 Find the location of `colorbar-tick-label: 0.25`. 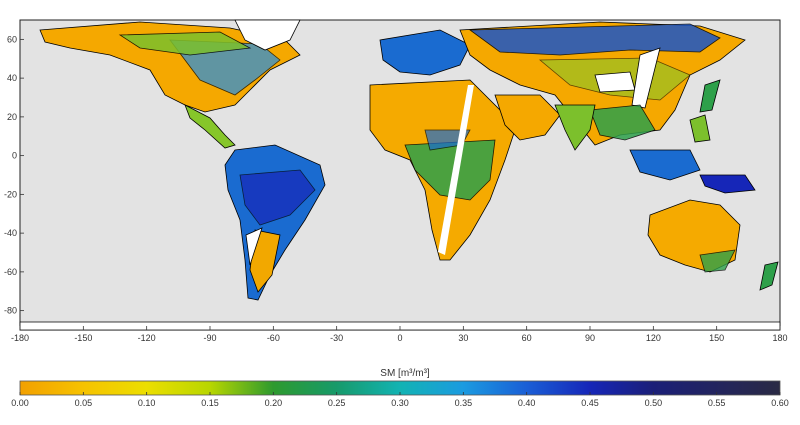

colorbar-tick-label: 0.25 is located at coordinates (337, 403).